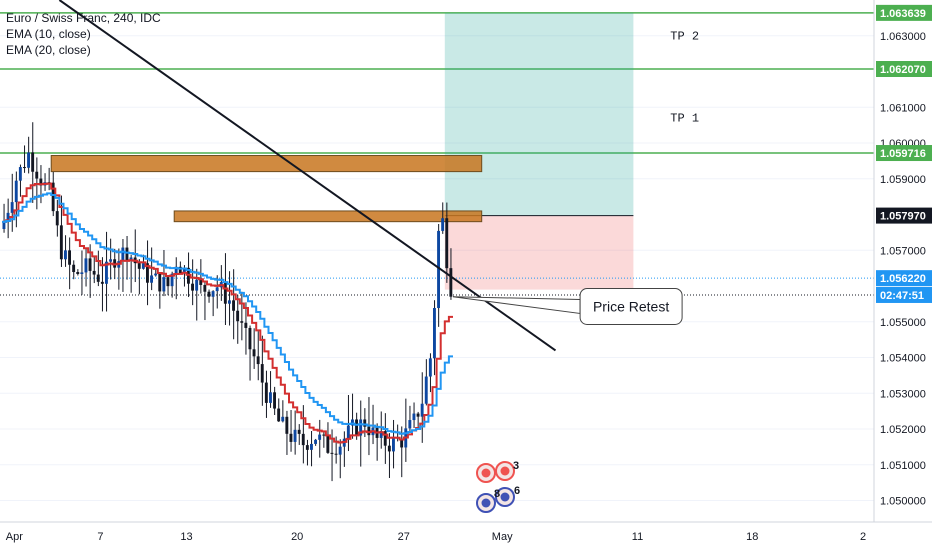 The width and height of the screenshot is (932, 550). Describe the element at coordinates (903, 37) in the screenshot. I see `price-tick-label: 1.063000` at that location.